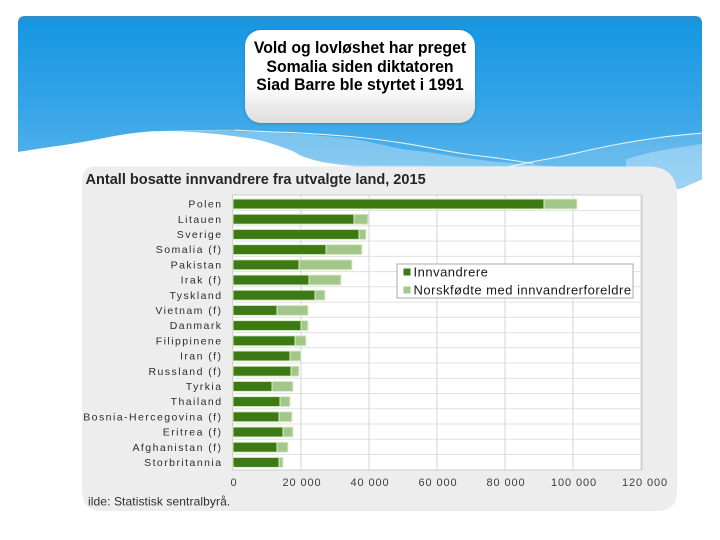  What do you see at coordinates (197, 402) in the screenshot?
I see `svg-text: Thailand` at bounding box center [197, 402].